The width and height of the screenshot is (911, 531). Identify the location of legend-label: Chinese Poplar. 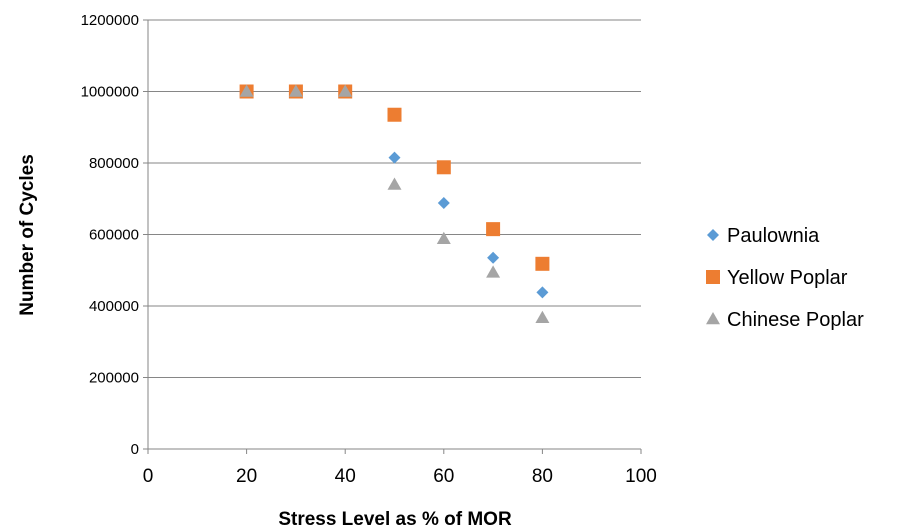
(795, 320).